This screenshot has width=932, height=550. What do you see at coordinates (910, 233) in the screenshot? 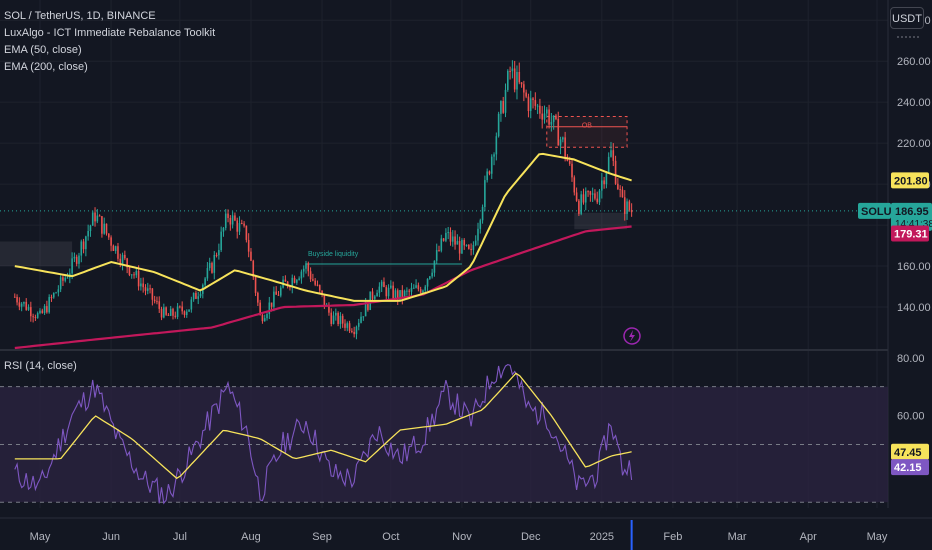
I see `ema200-price-tag-bg` at bounding box center [910, 233].